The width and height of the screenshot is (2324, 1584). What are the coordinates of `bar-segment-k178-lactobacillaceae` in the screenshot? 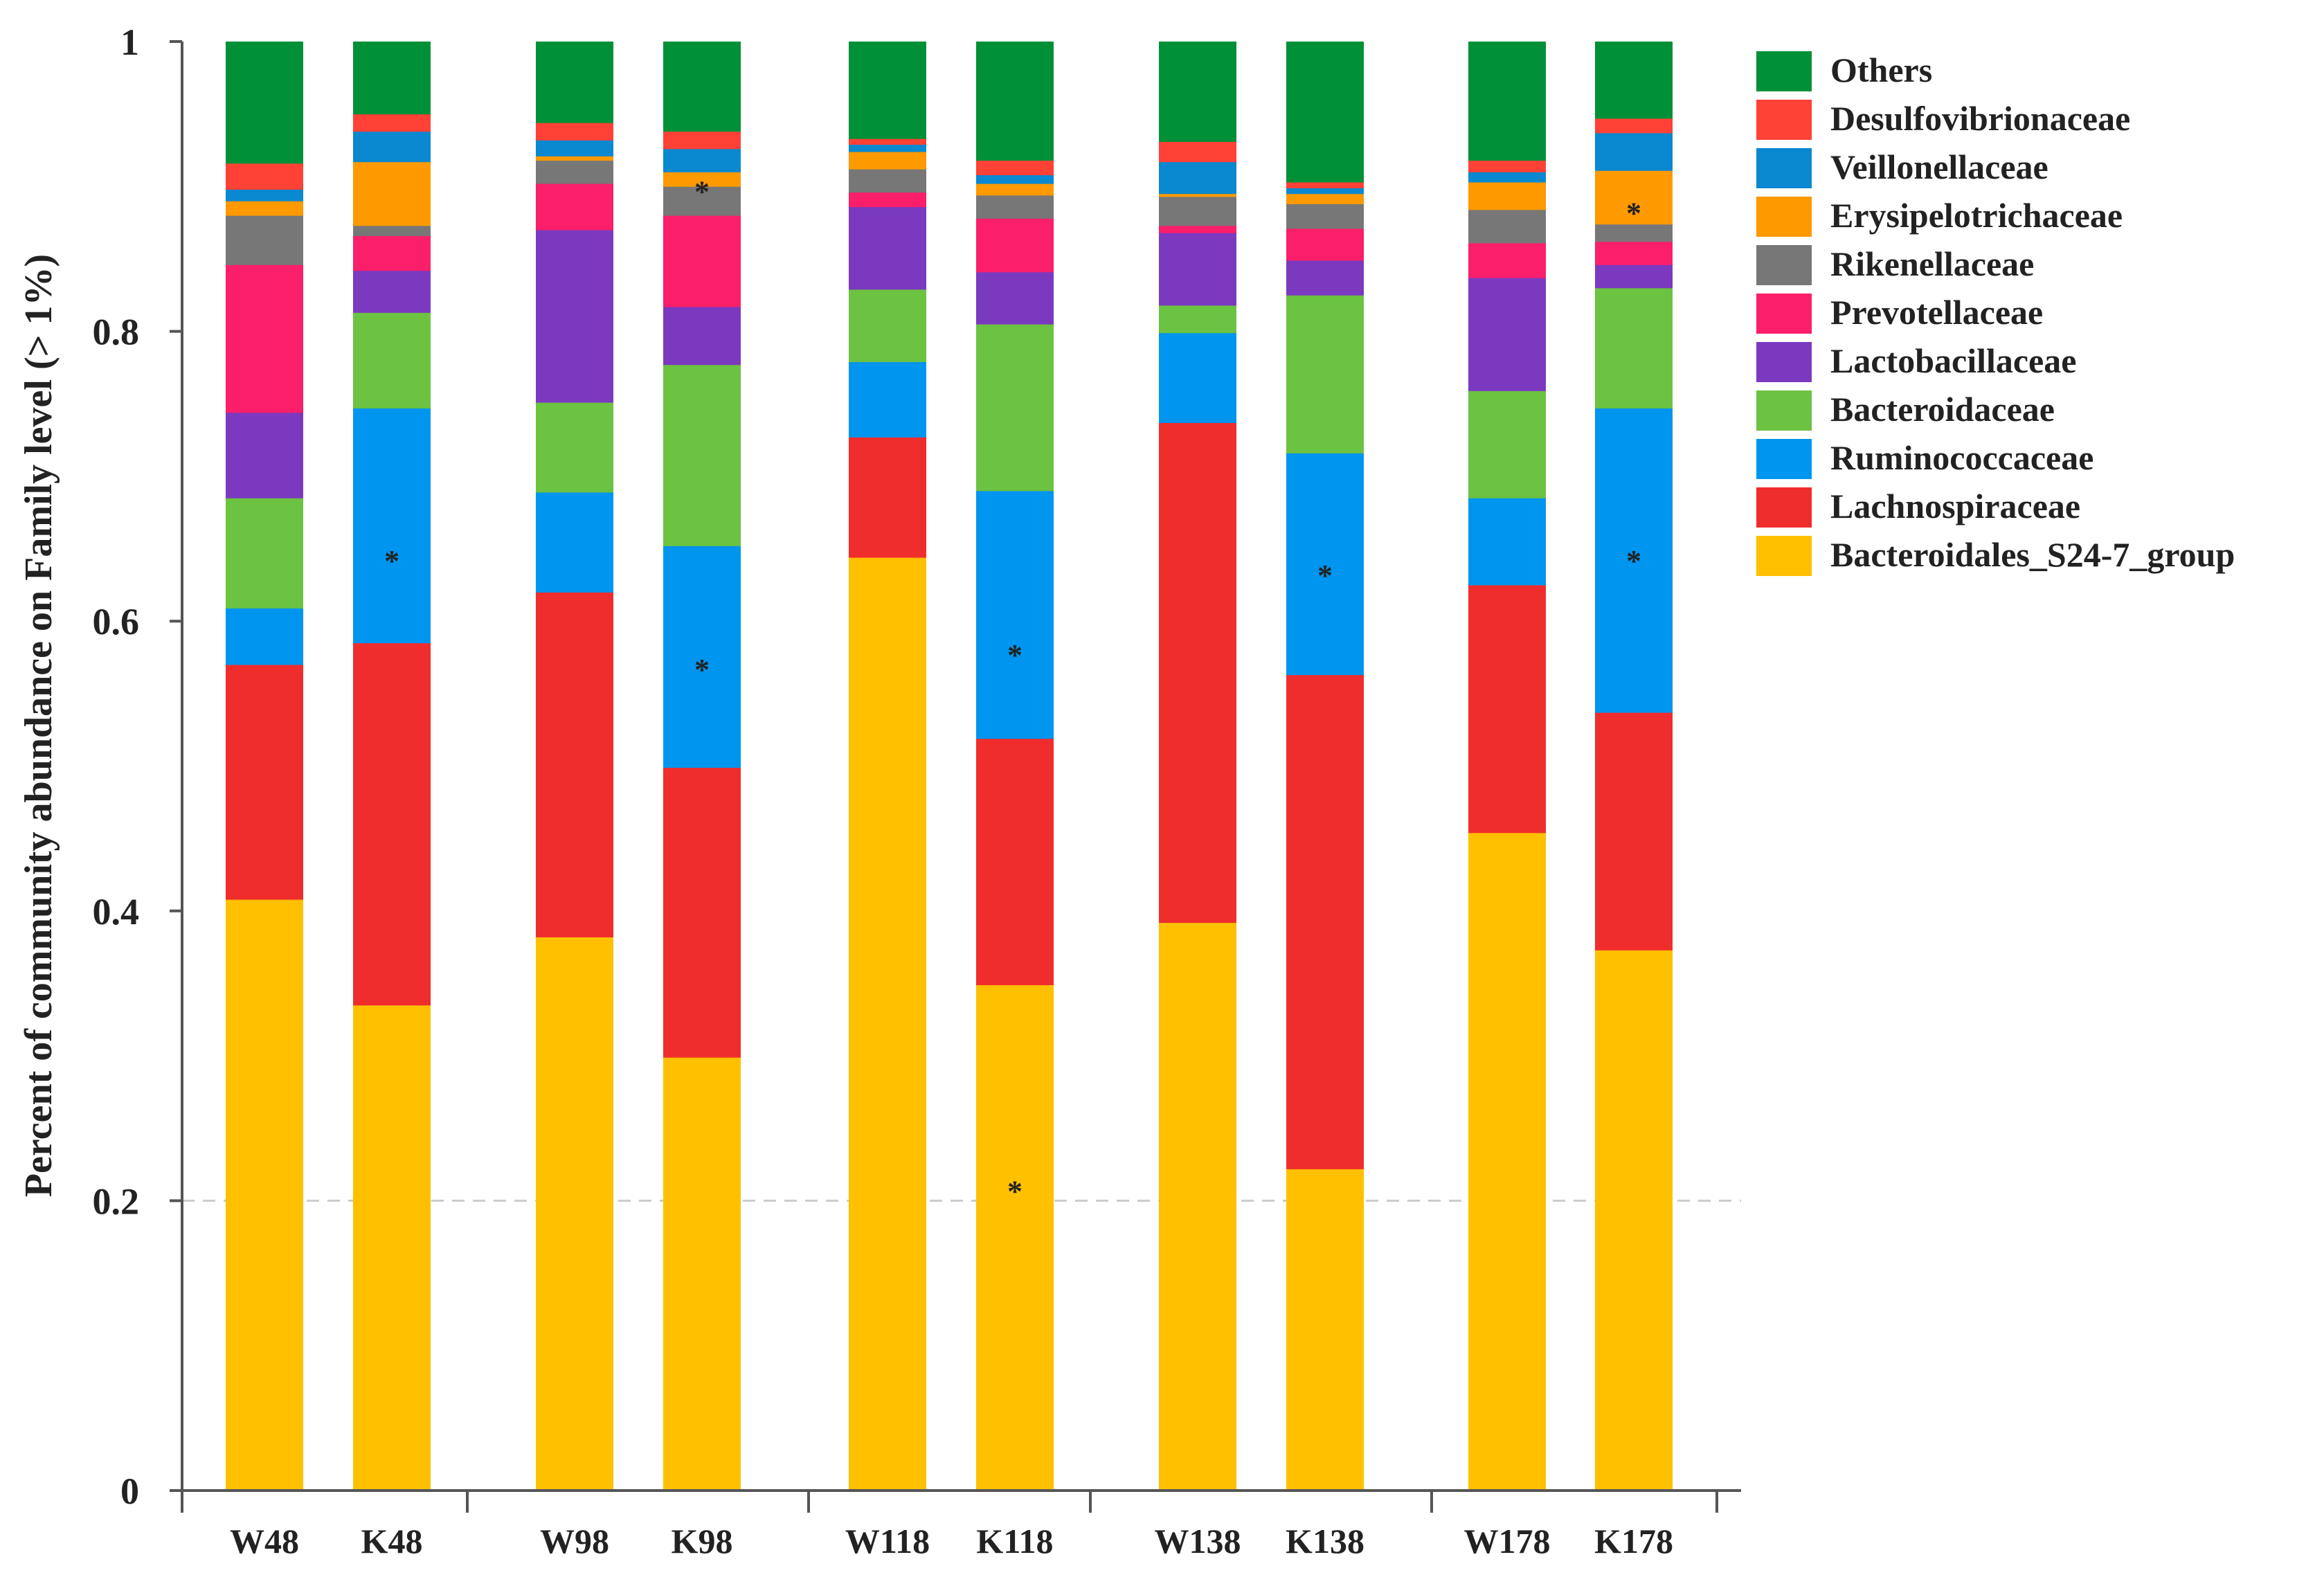 It's located at (1634, 276).